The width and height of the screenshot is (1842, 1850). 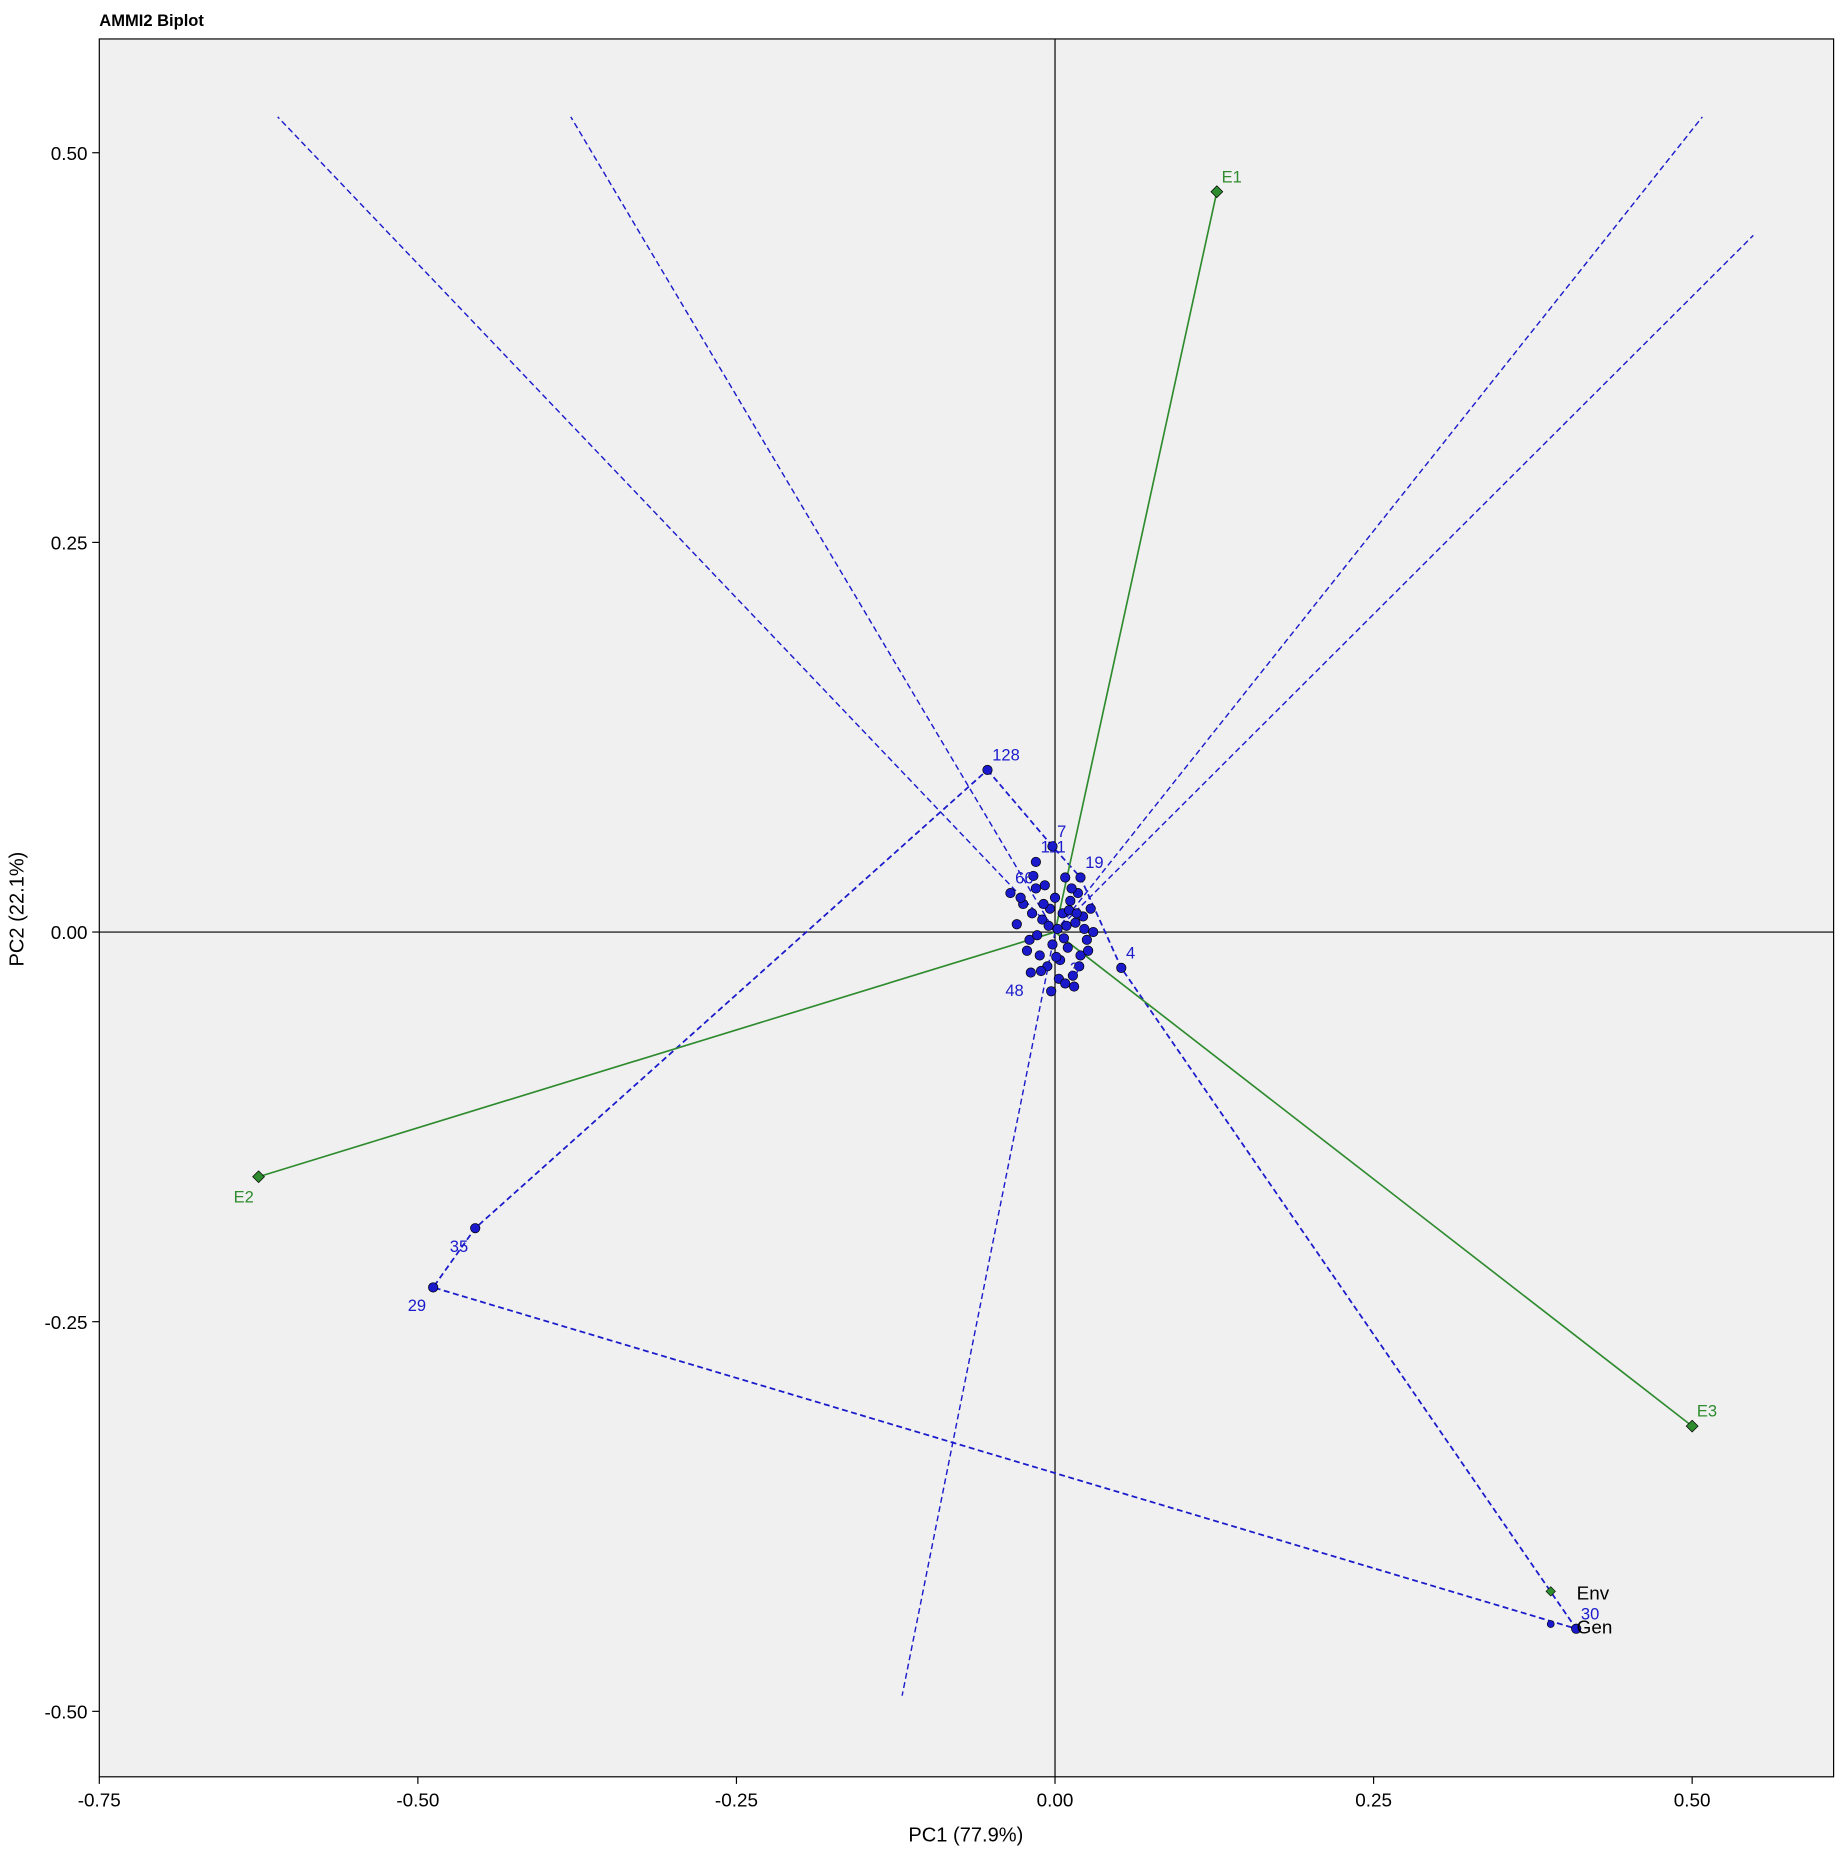 I want to click on x-axis-label: PC1 (77.9%), so click(x=965, y=1836).